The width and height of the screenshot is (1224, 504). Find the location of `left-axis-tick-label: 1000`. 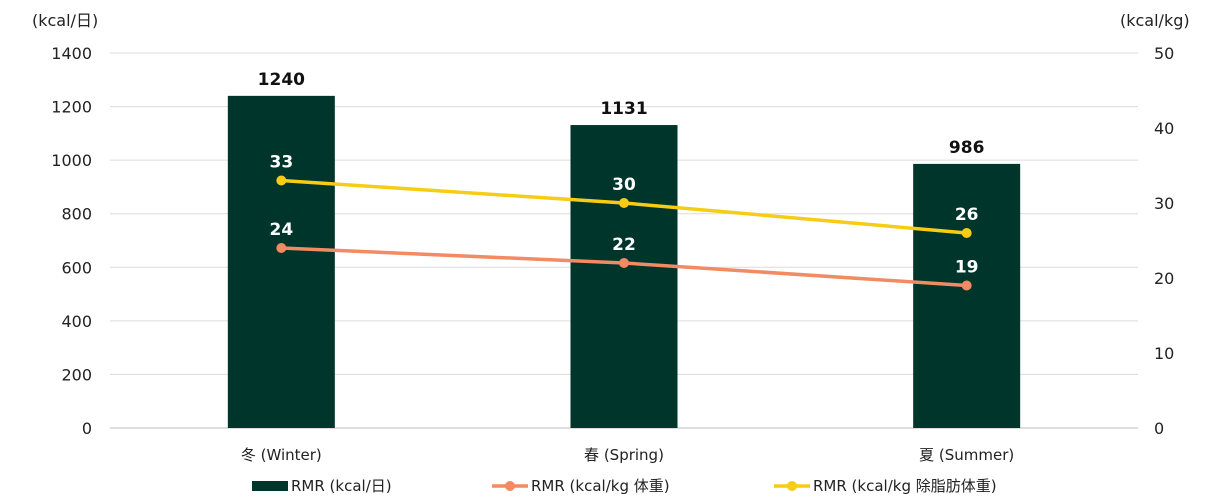

left-axis-tick-label: 1000 is located at coordinates (71, 160).